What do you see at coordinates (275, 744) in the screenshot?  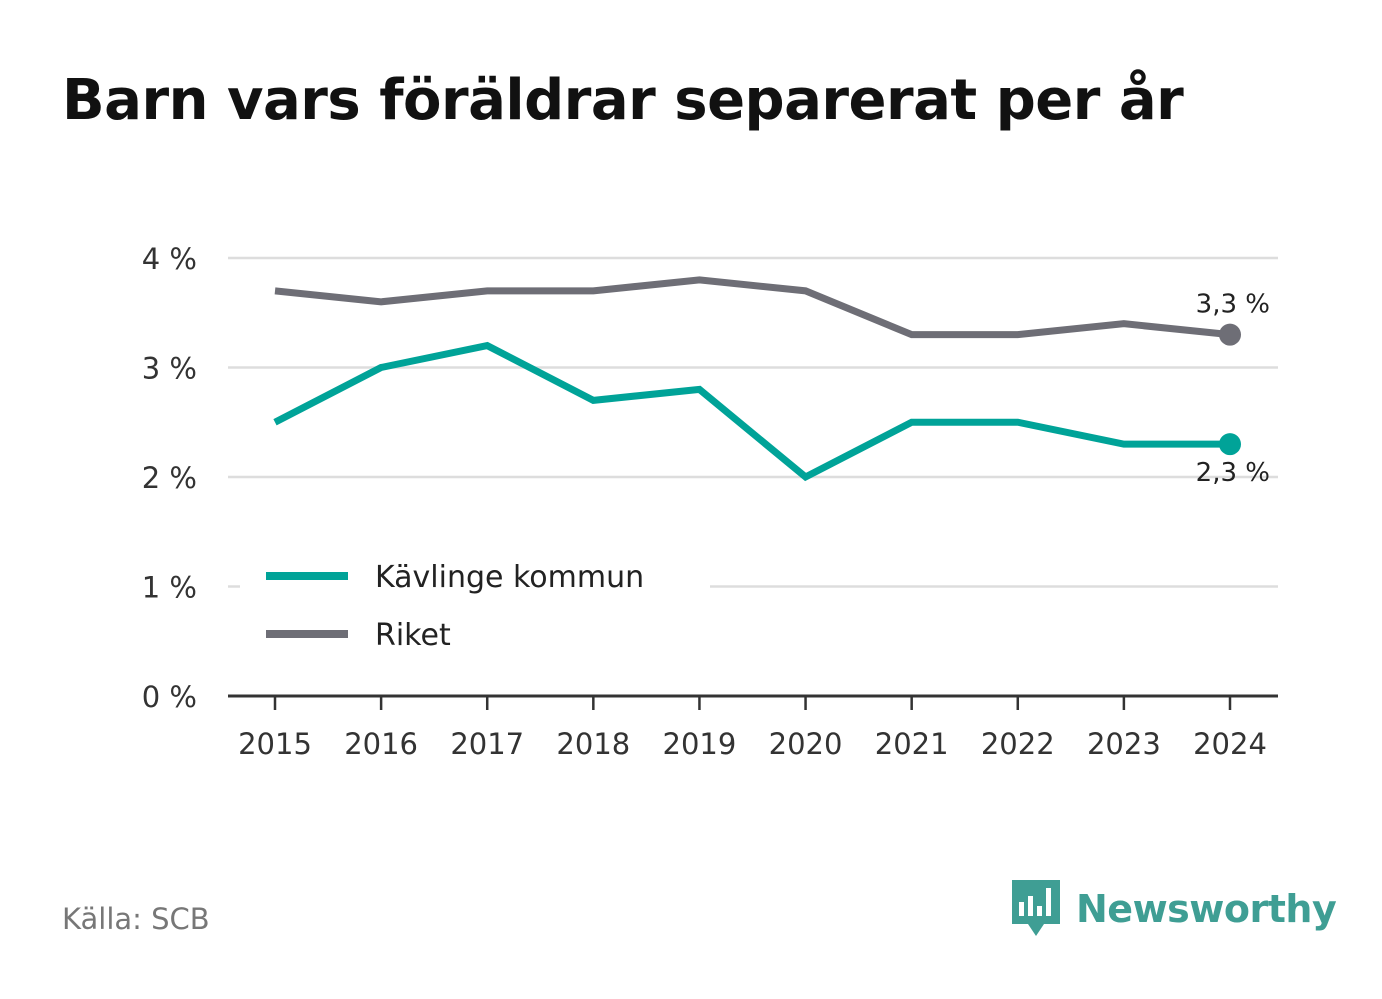 I see `x-tick-label: 2015` at bounding box center [275, 744].